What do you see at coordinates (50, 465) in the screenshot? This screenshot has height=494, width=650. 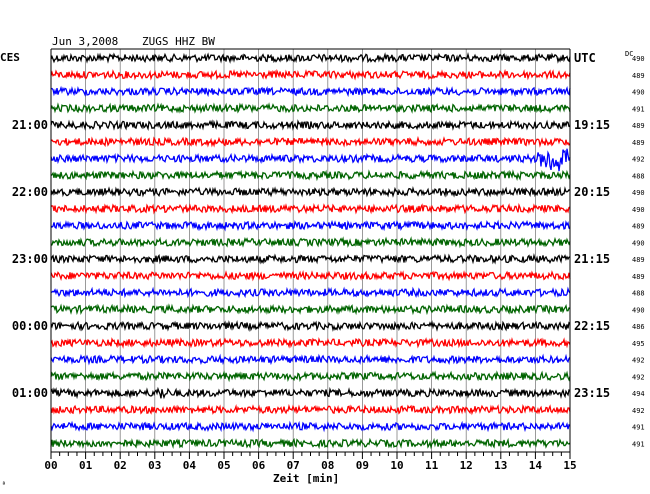 I see `x-tick-label: 00` at bounding box center [50, 465].